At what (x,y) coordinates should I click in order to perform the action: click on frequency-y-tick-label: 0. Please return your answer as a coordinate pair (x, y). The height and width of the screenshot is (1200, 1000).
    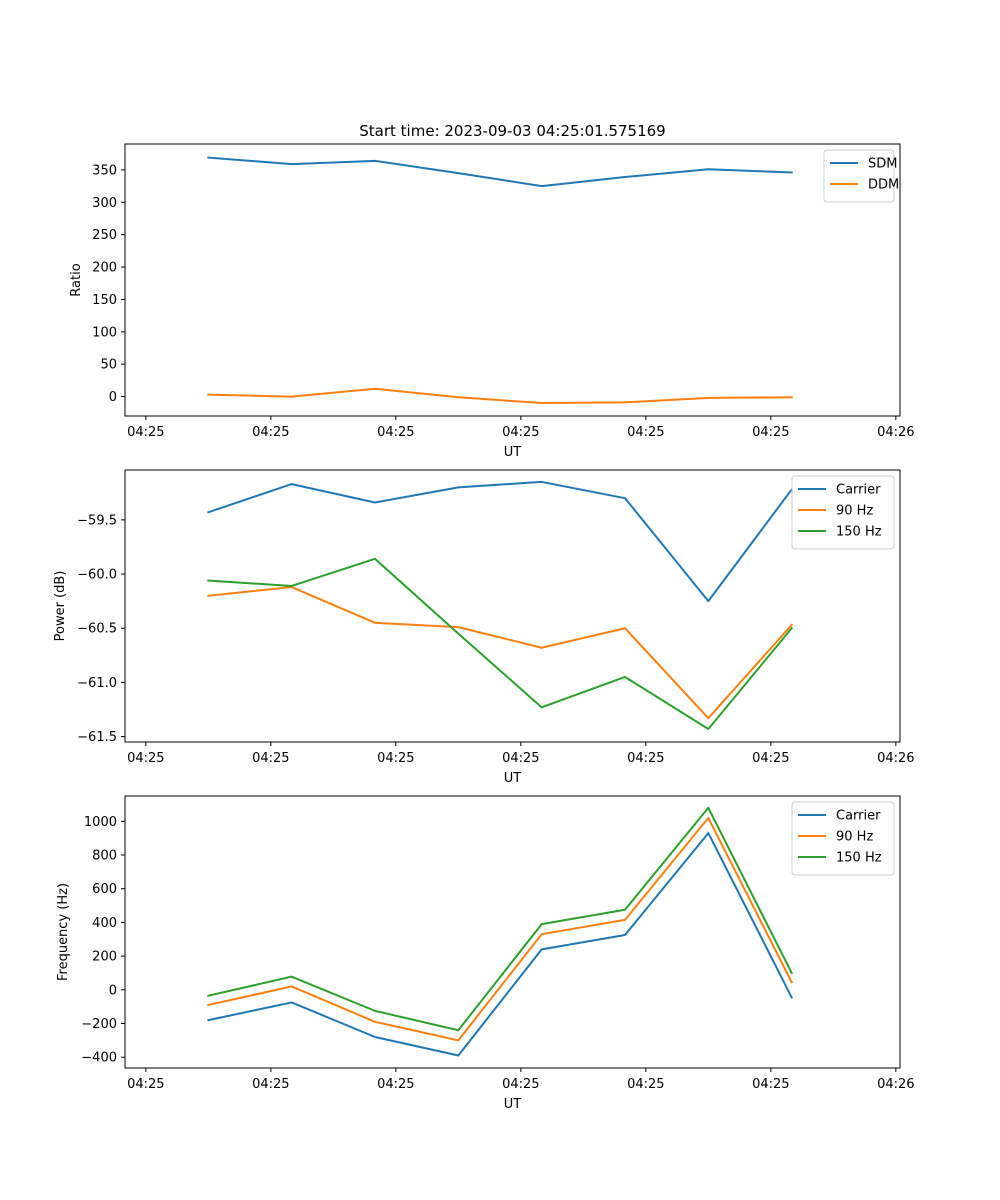
    Looking at the image, I should click on (113, 990).